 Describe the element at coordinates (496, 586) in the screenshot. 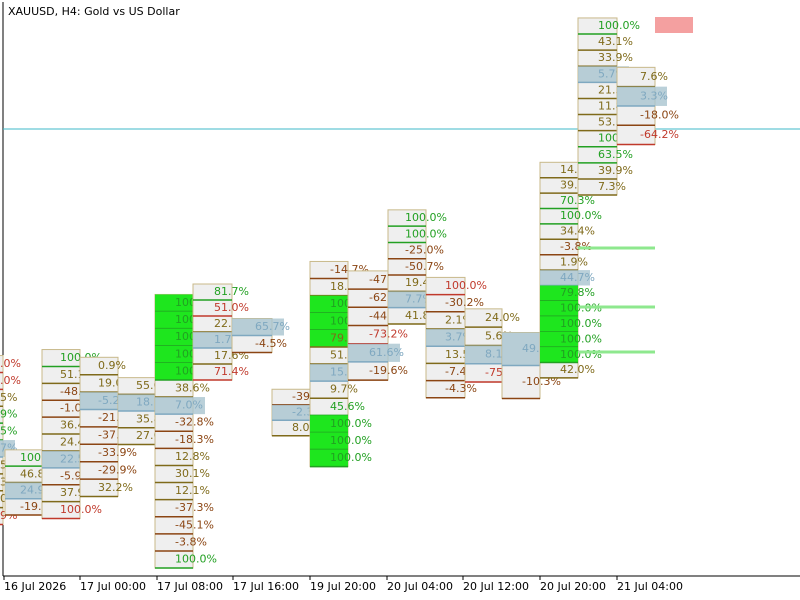

I see `x-tick-label: 20 Jul 12:00` at that location.